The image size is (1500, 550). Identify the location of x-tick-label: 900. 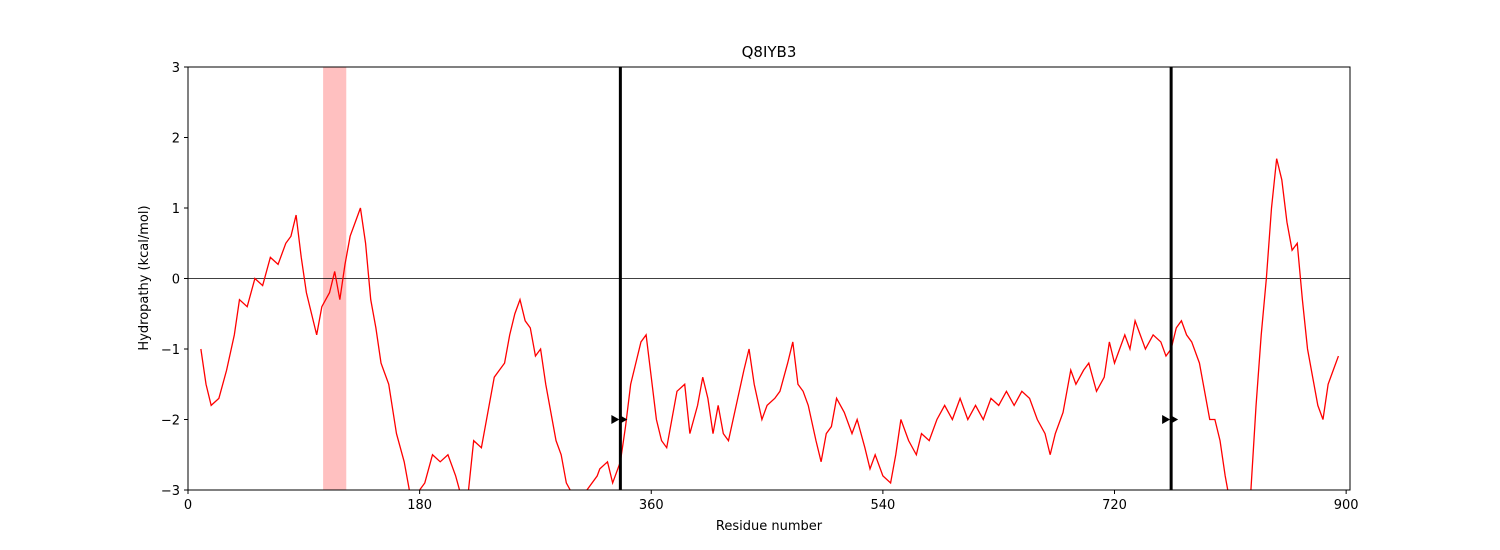
(1346, 505).